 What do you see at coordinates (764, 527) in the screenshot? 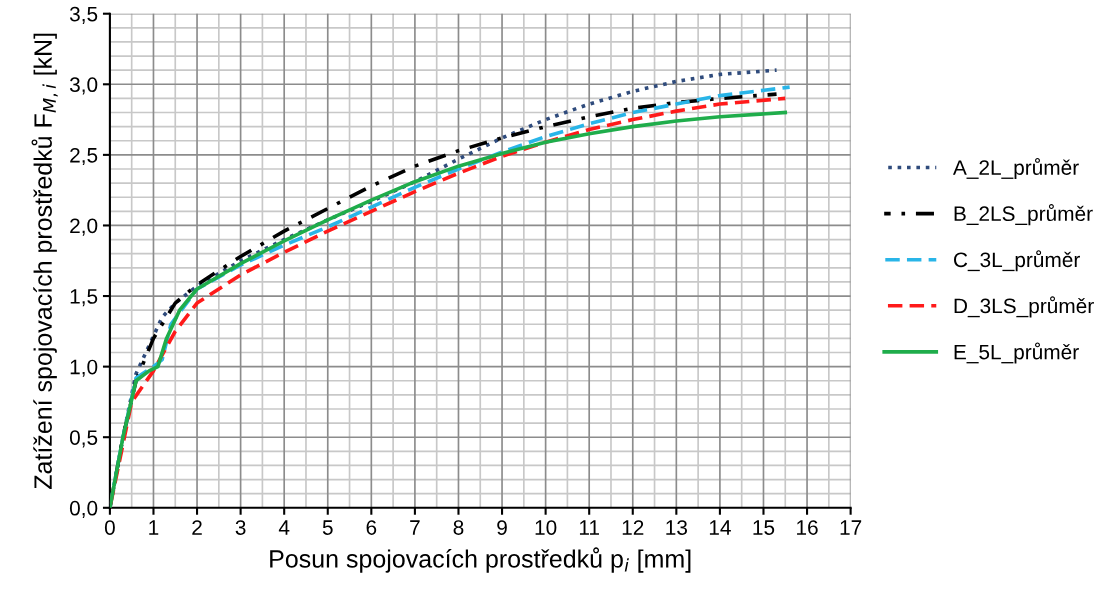
I see `x-tick-label: 15` at bounding box center [764, 527].